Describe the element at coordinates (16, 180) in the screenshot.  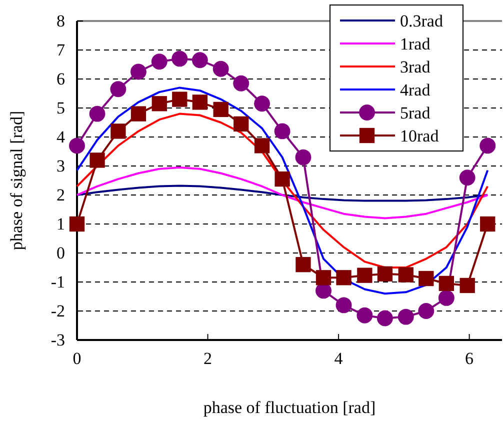
I see `y-axis-title: phase of signal [rad]` at that location.